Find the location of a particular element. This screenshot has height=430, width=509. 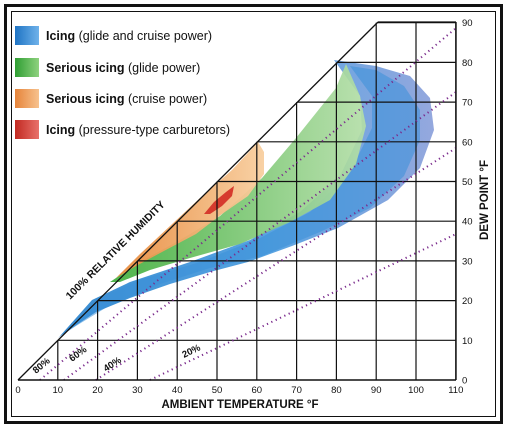

rh-label-60: 60% is located at coordinates (78, 354).